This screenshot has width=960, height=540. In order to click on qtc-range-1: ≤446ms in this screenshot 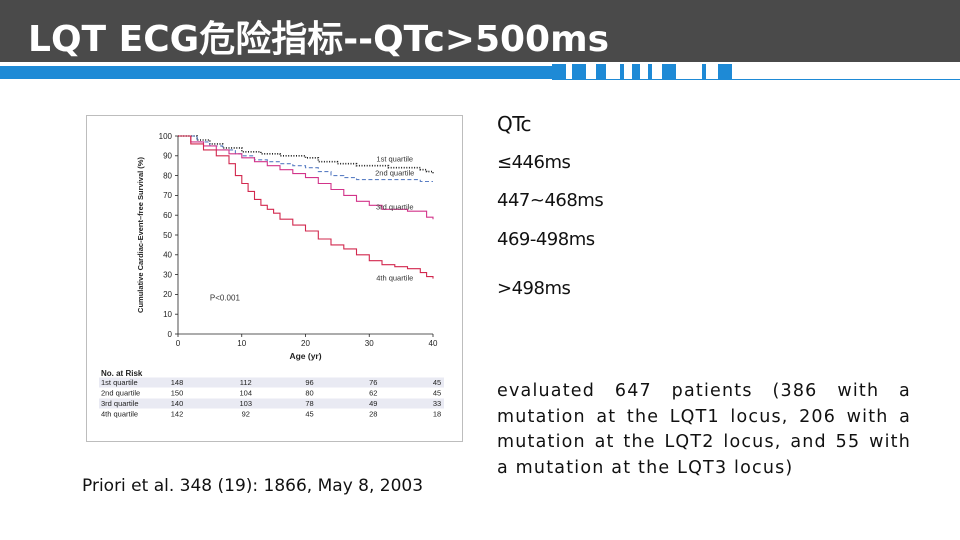, I will do `click(534, 162)`.